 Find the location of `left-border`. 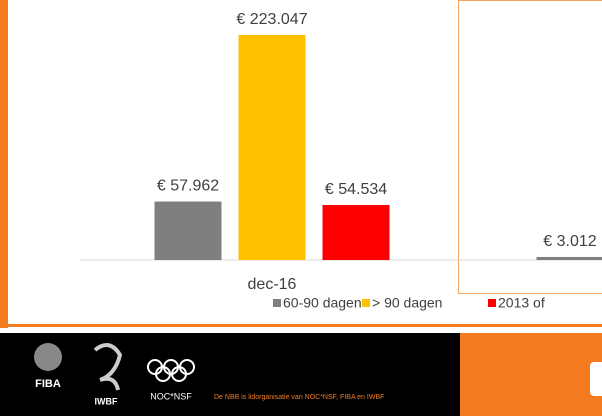

left-border is located at coordinates (4, 164).